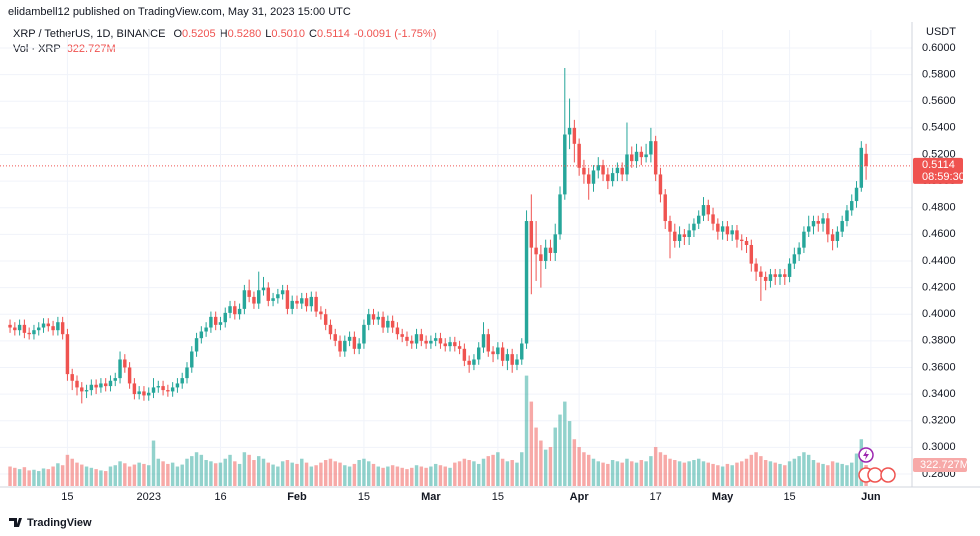  I want to click on last-price-label: 0.5114, so click(938, 165).